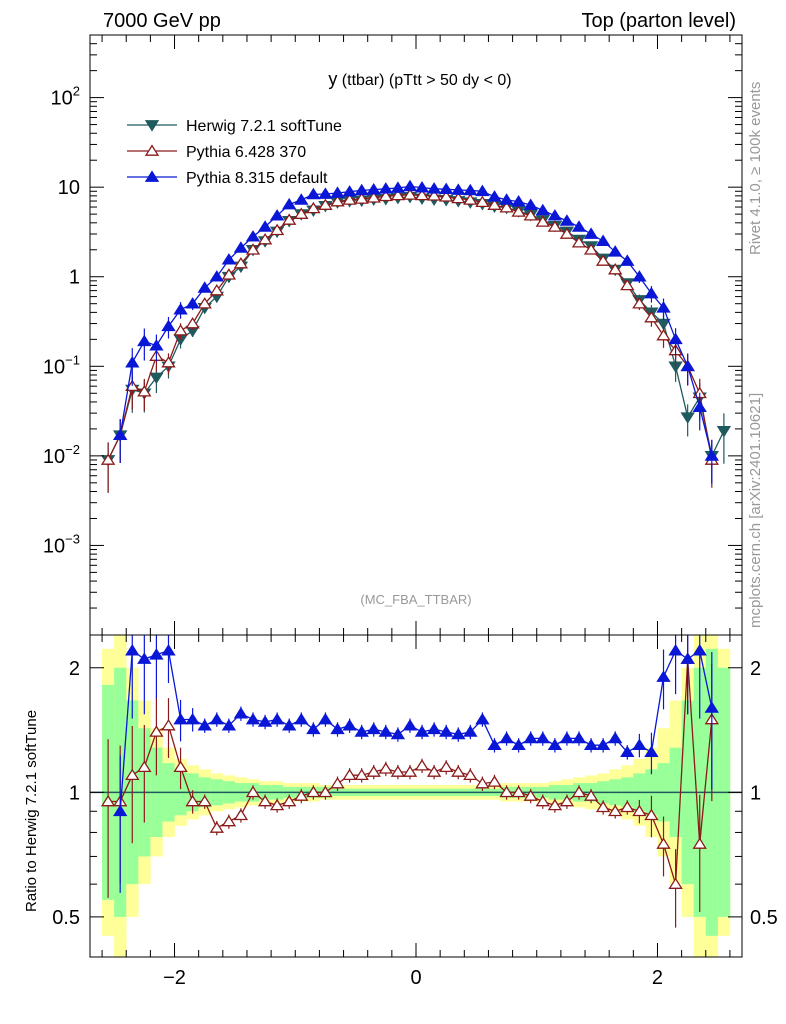 Image resolution: width=786 pixels, height=1024 pixels. Describe the element at coordinates (415, 978) in the screenshot. I see `x-tick-label: 0` at that location.